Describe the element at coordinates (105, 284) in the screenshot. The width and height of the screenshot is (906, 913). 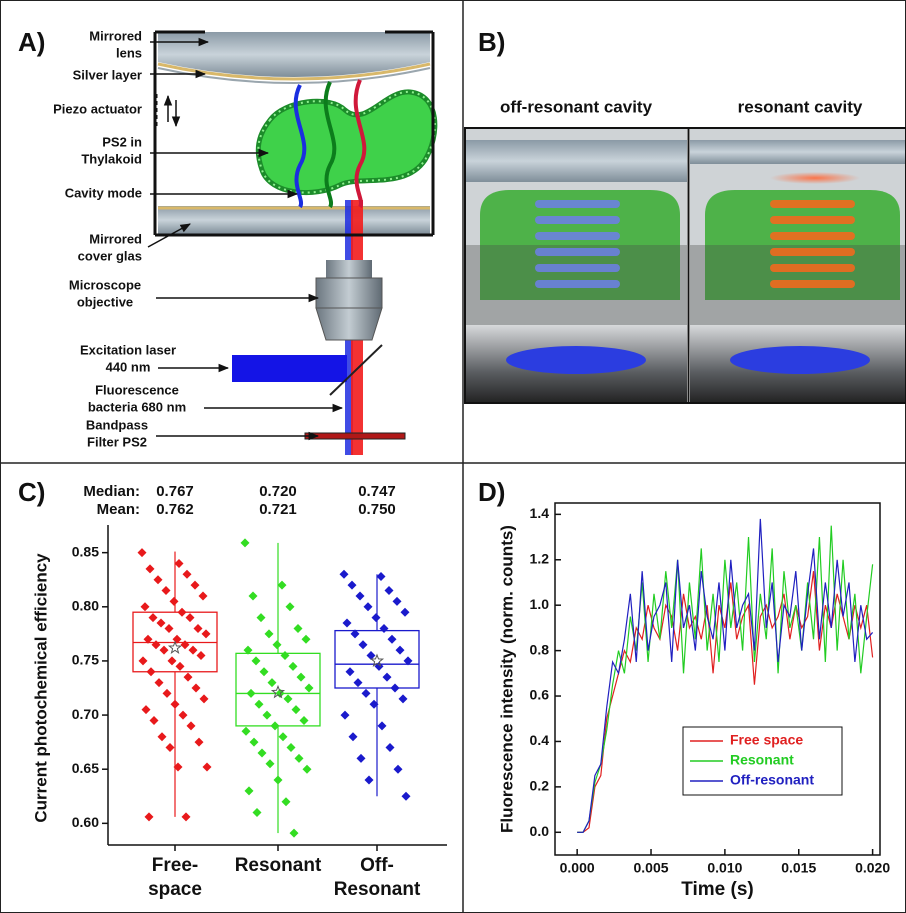
I see `annotation: Microscope` at that location.